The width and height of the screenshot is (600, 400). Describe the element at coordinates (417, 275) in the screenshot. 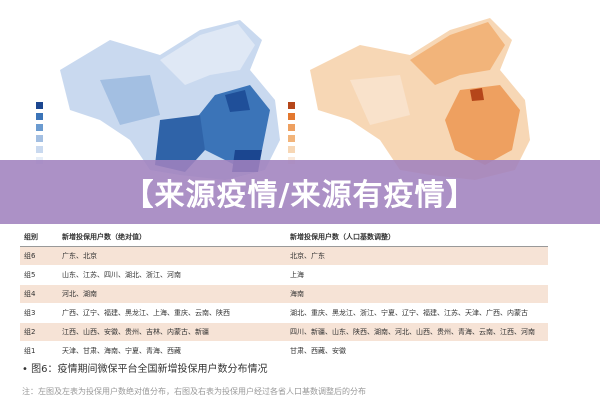

I see `table-cell: 上海` at that location.